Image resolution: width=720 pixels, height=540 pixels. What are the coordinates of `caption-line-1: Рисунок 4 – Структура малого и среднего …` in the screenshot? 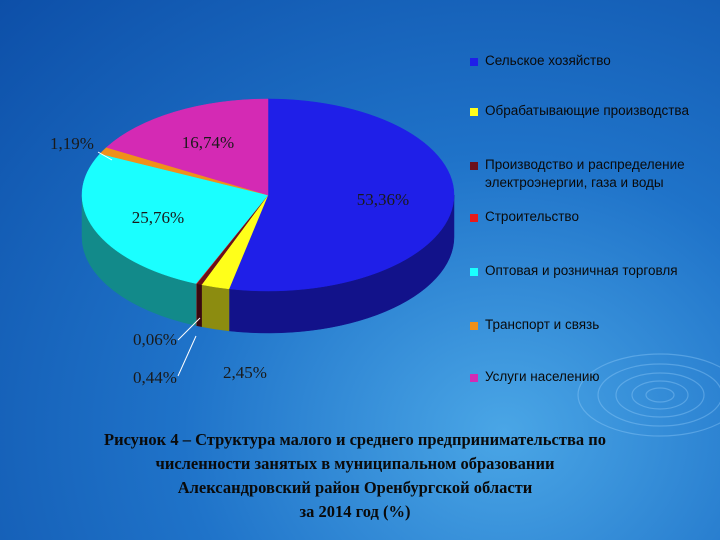 It's located at (355, 439).